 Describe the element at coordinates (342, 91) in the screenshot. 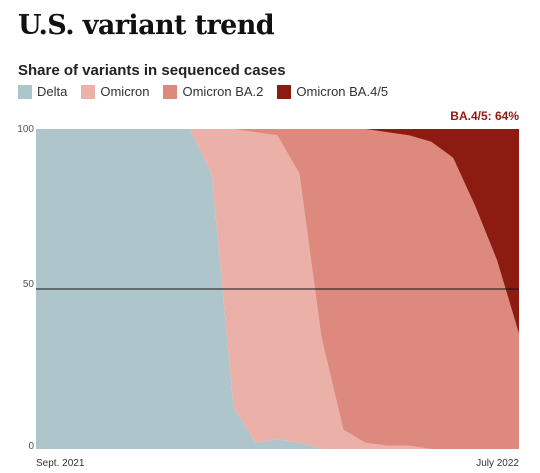

I see `legend-label-omicron-ba45: Omicron BA.4/5` at that location.